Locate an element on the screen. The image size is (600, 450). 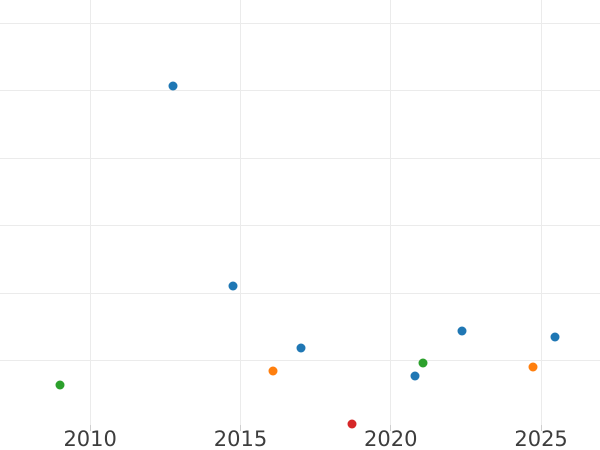
x-tick-label: 2010 is located at coordinates (90, 438).